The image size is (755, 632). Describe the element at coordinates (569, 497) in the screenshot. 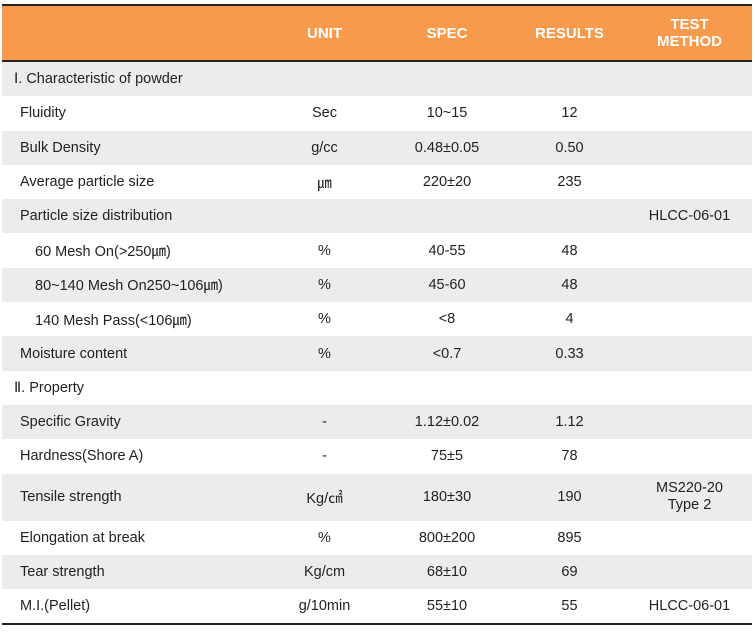

I see `result-cell: 190` at that location.